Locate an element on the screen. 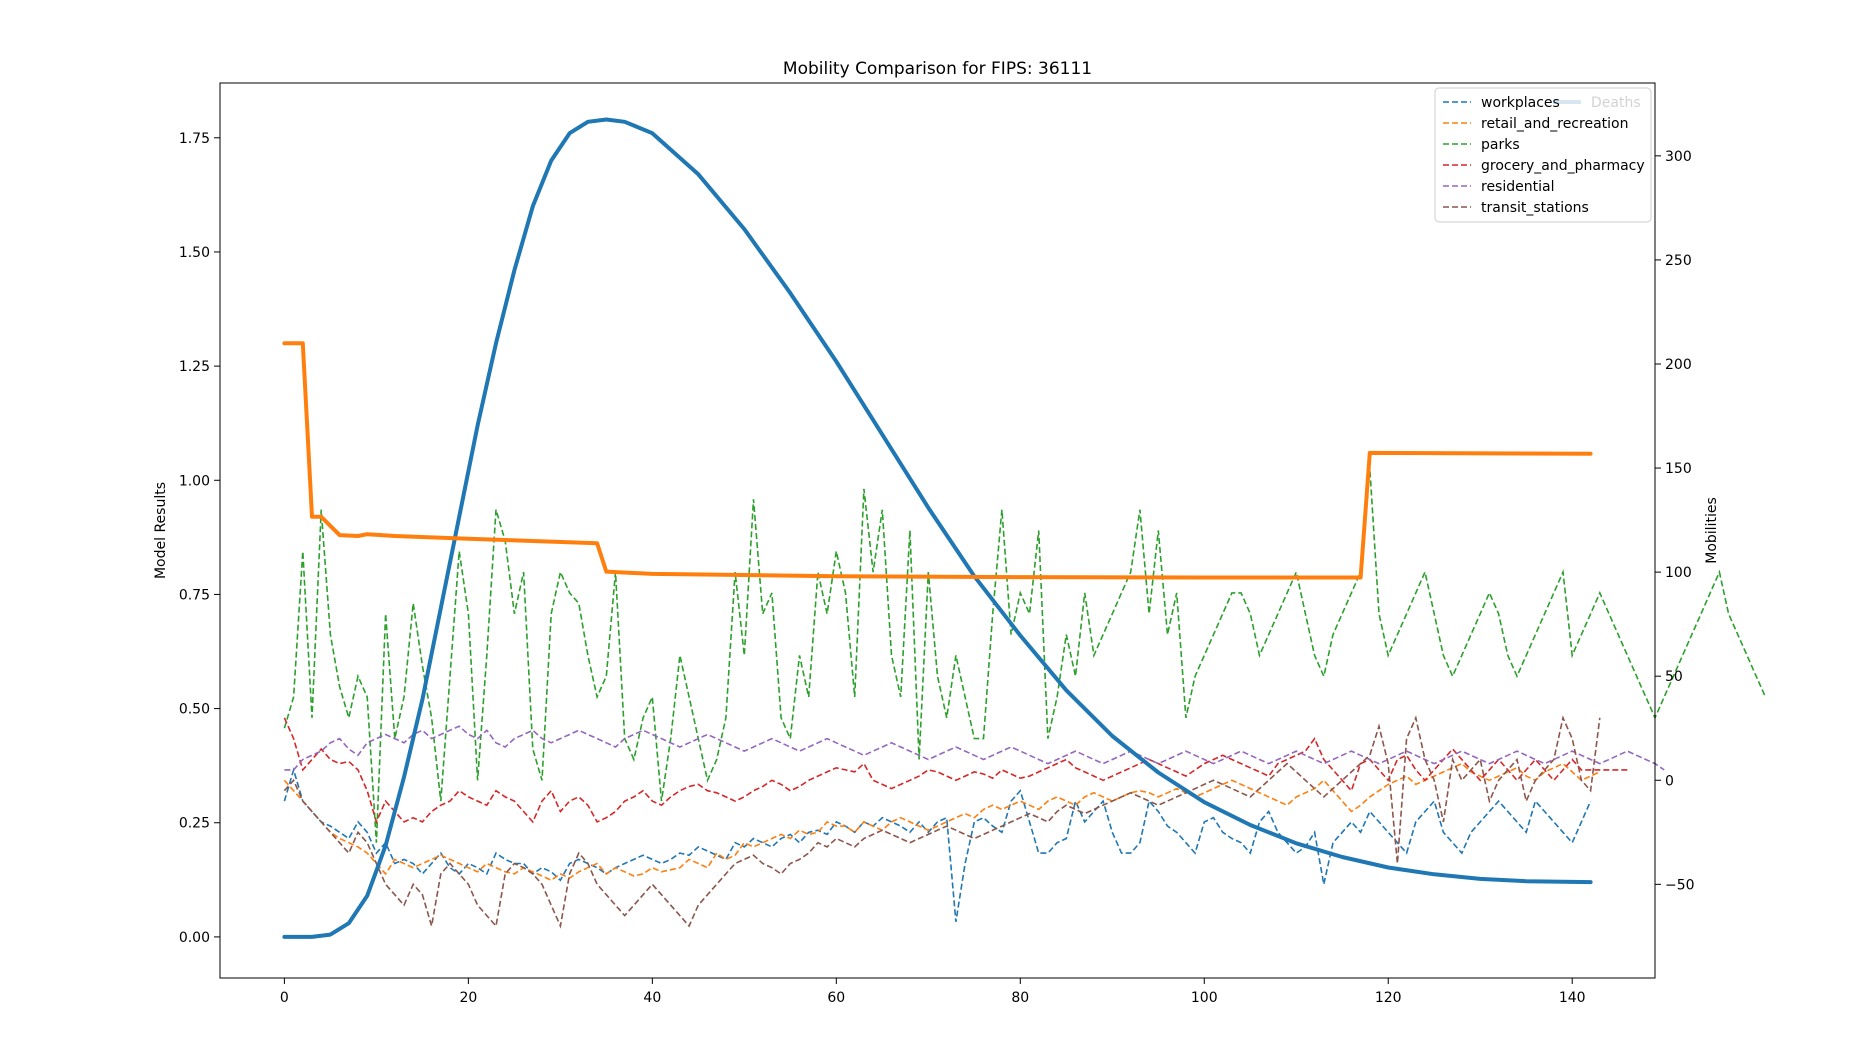 This screenshot has height=1050, width=1850. y-left-tick-label: 1.00 is located at coordinates (194, 481).